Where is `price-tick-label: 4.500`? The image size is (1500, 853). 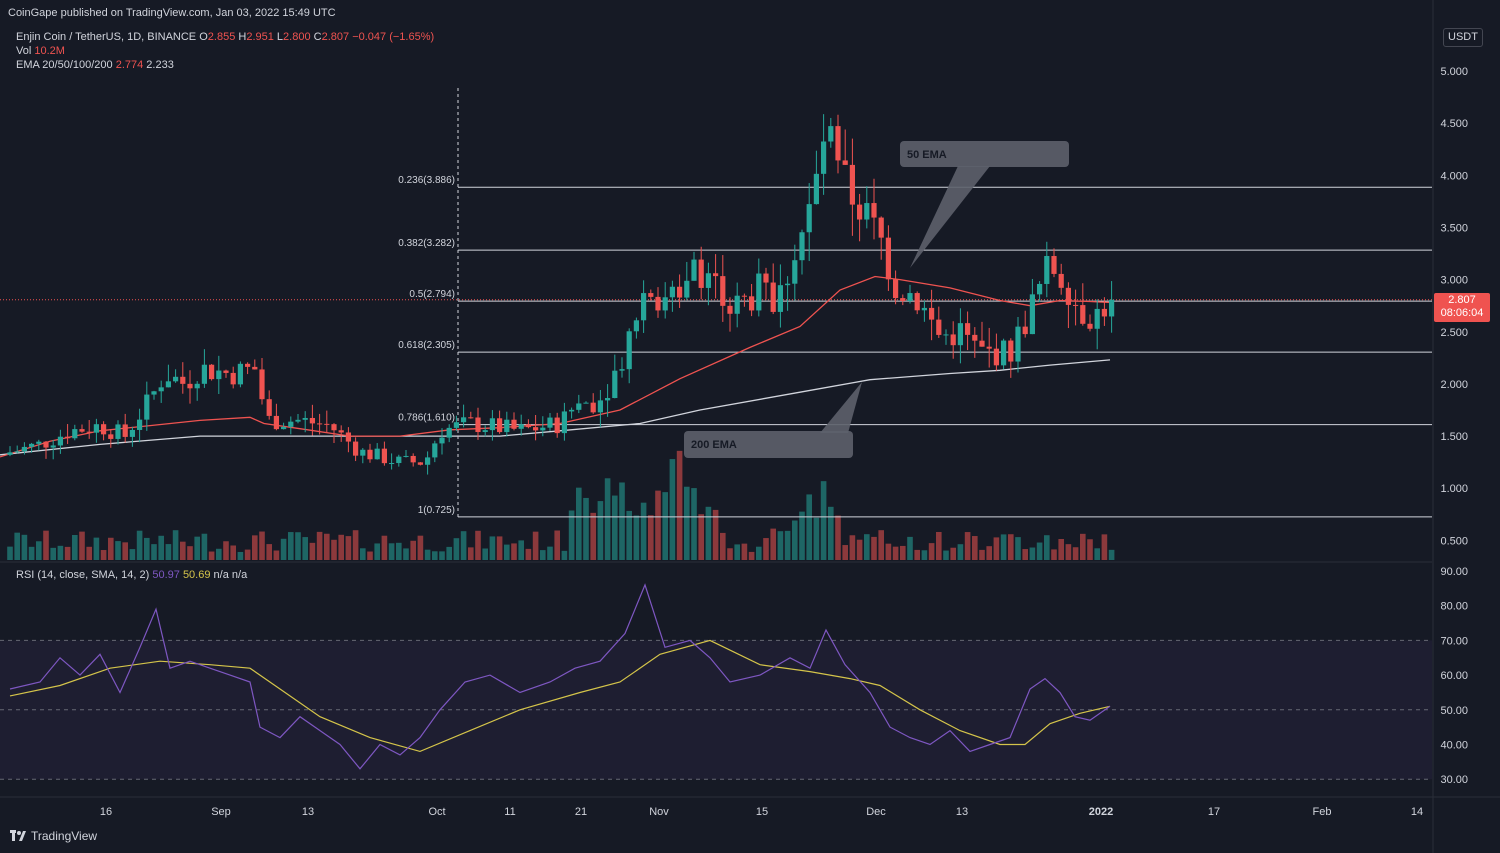
price-tick-label: 4.500 is located at coordinates (1454, 124).